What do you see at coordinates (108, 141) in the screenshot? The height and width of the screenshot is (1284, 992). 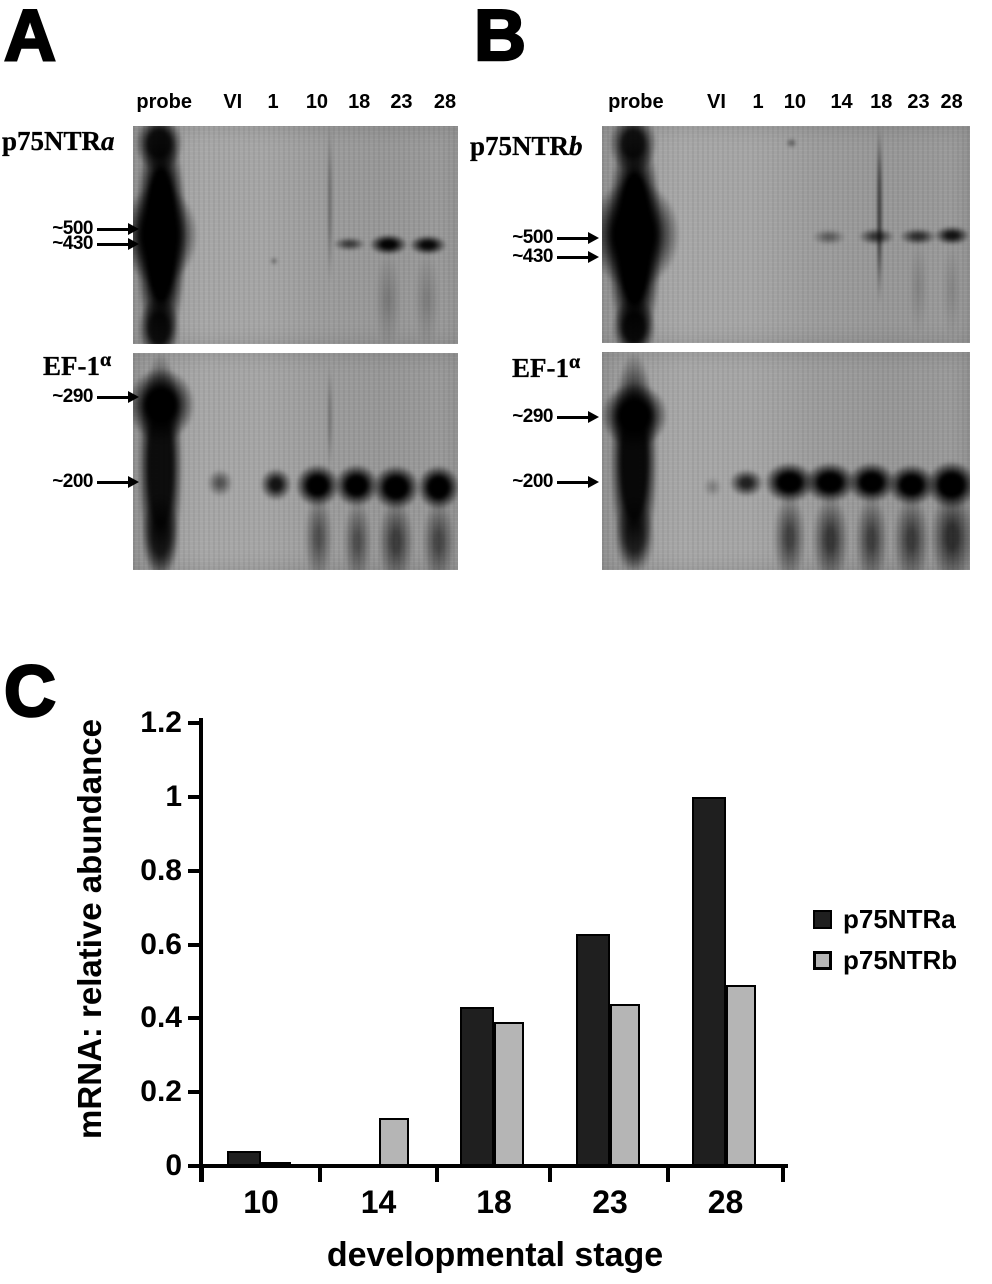 I see `blot1-isoform: a` at bounding box center [108, 141].